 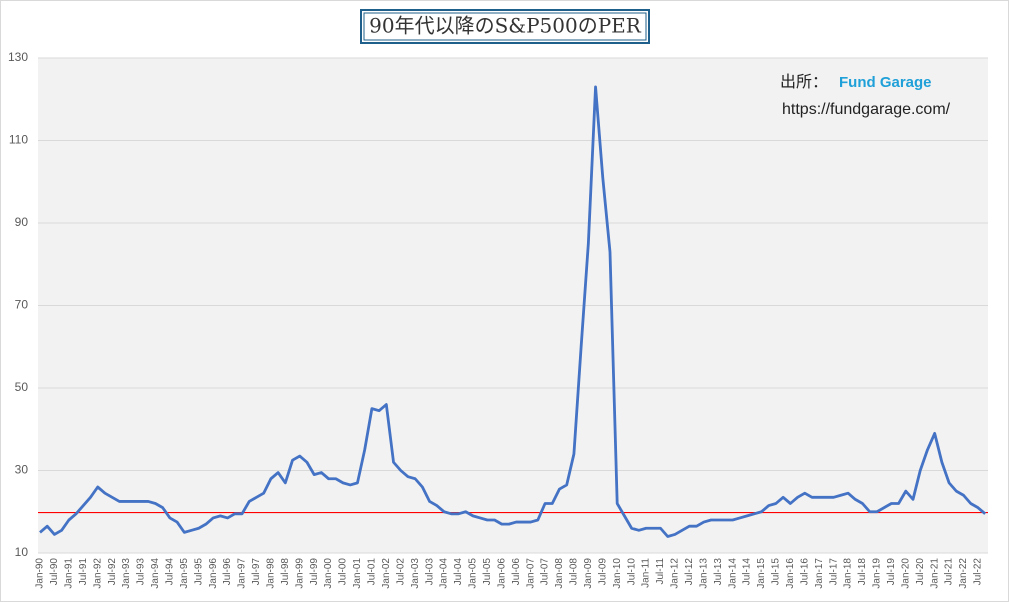 I want to click on x-tick-label: Jul-22, so click(x=978, y=572).